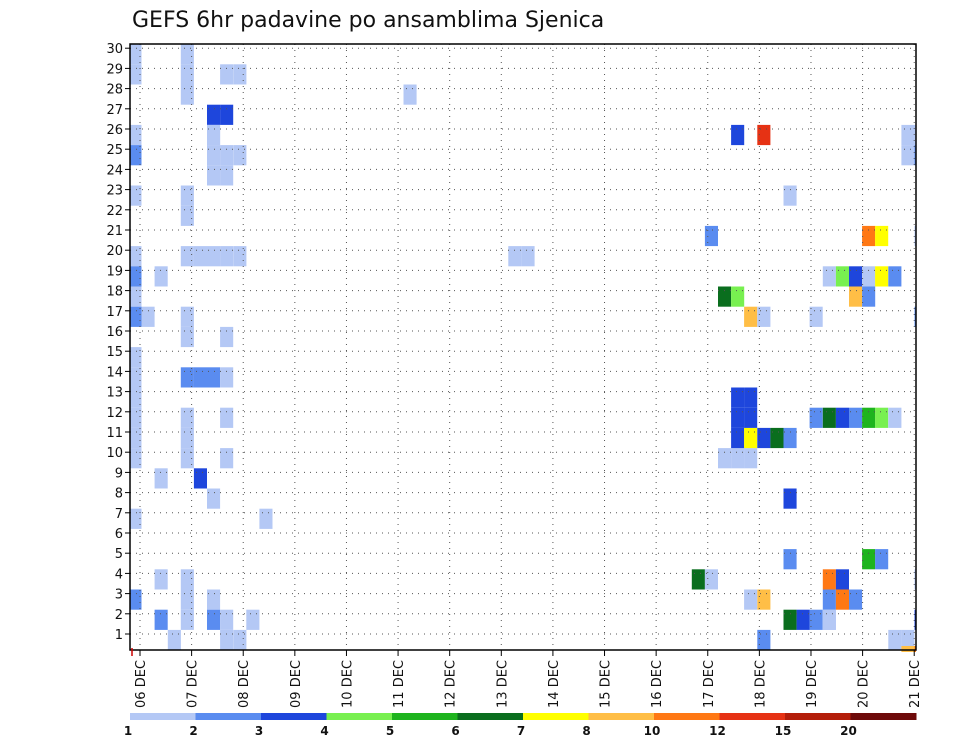 This screenshot has height=742, width=960. I want to click on x-tick-label: 21 DEC, so click(915, 684).